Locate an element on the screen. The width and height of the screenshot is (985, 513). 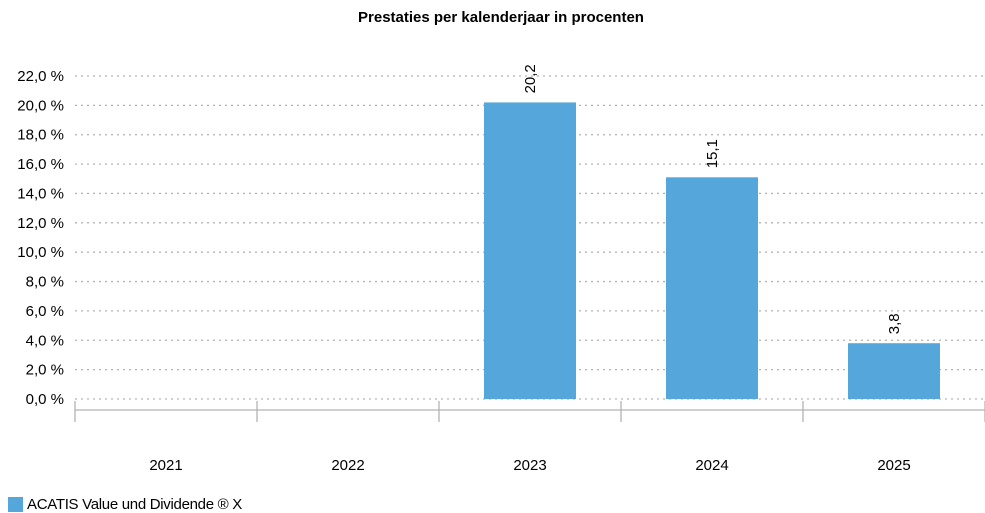
data-label: 15,1 is located at coordinates (712, 153).